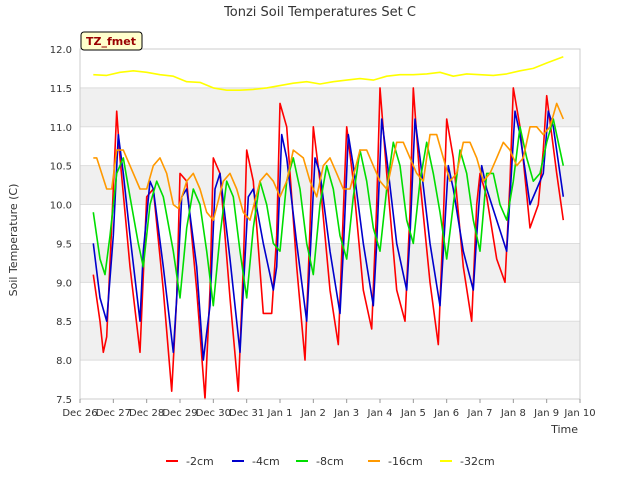 Image resolution: width=640 pixels, height=480 pixels. What do you see at coordinates (246, 413) in the screenshot?
I see `x-tick-label: Dec 31` at bounding box center [246, 413].